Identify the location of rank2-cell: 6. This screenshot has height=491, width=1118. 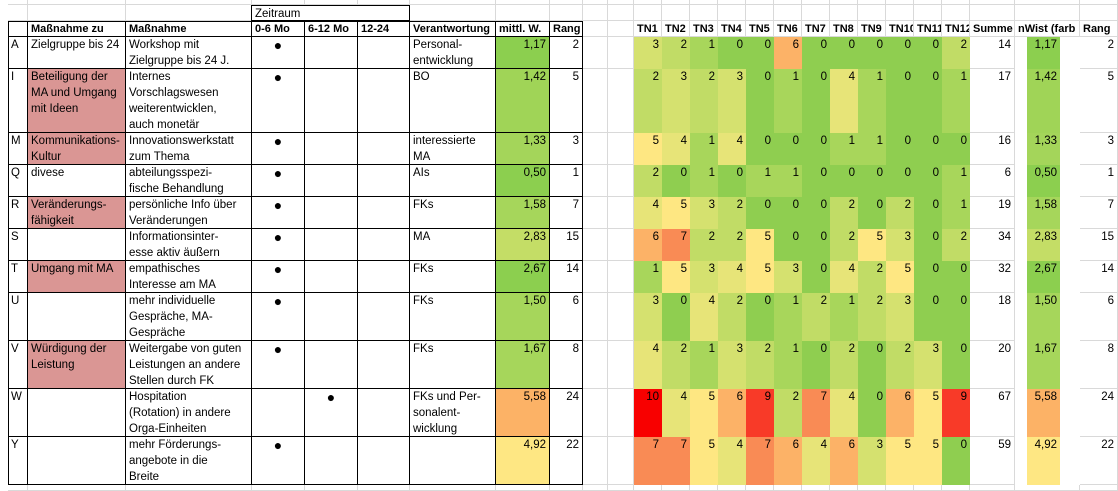
(1099, 317).